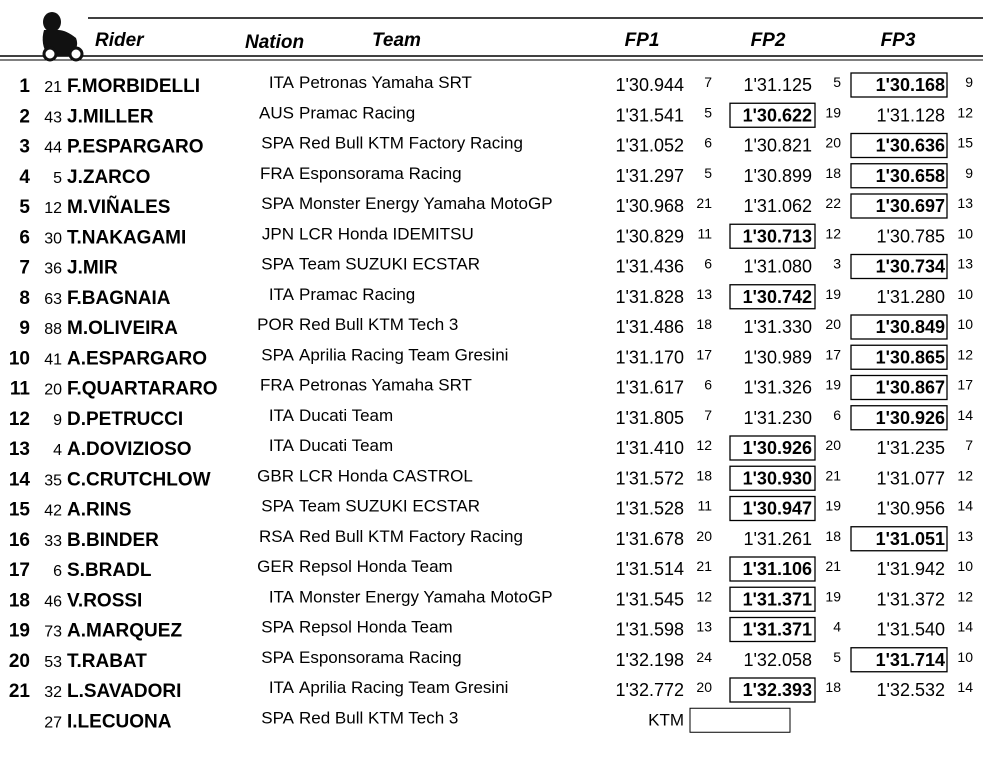 The width and height of the screenshot is (983, 757). What do you see at coordinates (649, 357) in the screenshot?
I see `lap-time: 1'31.170` at bounding box center [649, 357].